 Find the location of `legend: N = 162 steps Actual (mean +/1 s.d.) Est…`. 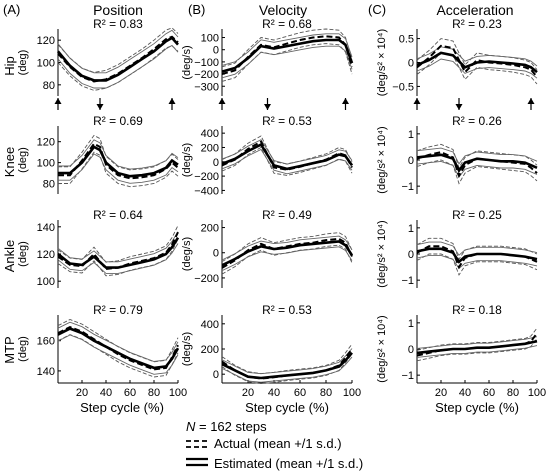

legend: N = 162 steps Actual (mean +/1 s.d.) Est… is located at coordinates (274, 445).